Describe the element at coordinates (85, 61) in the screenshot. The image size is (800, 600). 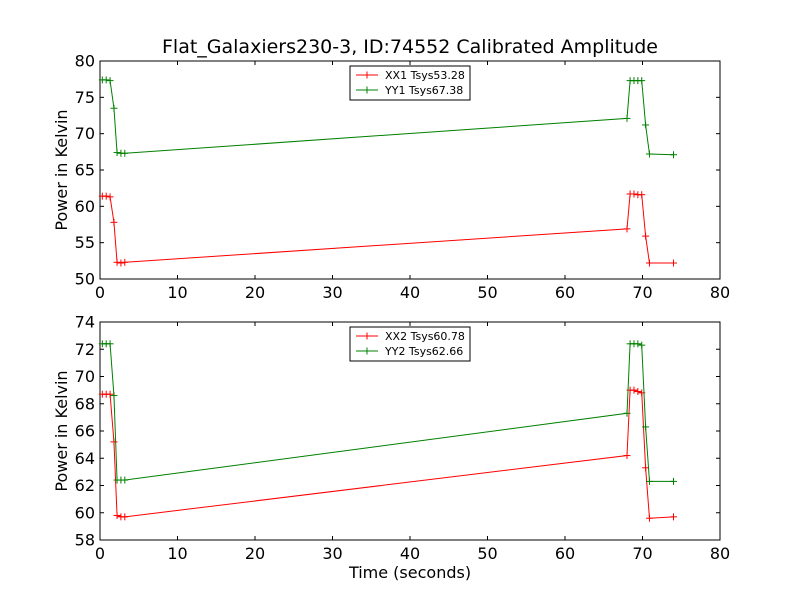
I see `y-tick-label: 80` at that location.